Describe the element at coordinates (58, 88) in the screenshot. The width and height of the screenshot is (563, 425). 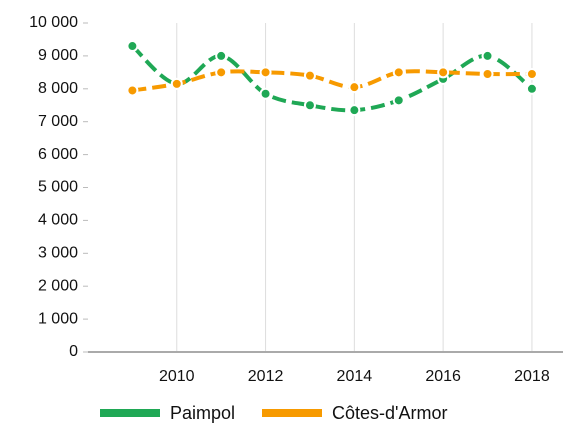
I see `y-tick-label: 8 000` at that location.